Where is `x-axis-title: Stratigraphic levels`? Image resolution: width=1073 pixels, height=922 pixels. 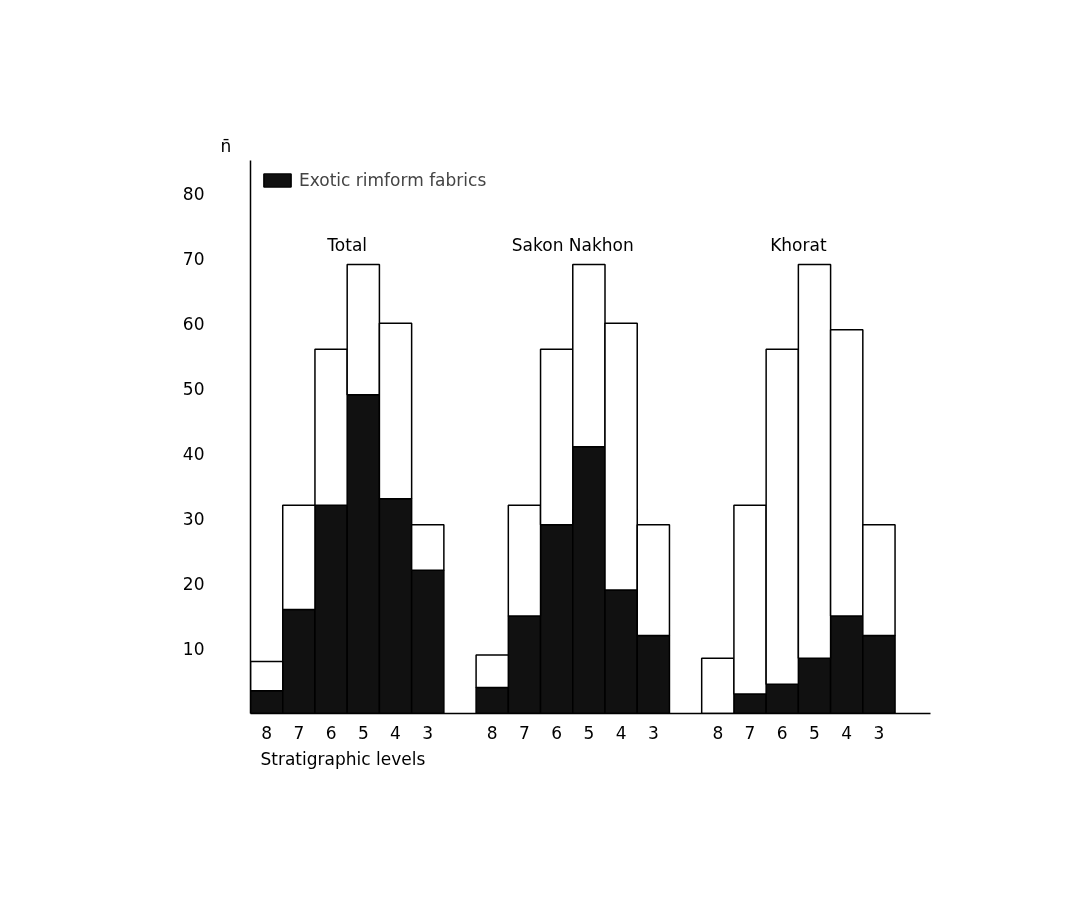 x-axis-title: Stratigraphic levels is located at coordinates (343, 758).